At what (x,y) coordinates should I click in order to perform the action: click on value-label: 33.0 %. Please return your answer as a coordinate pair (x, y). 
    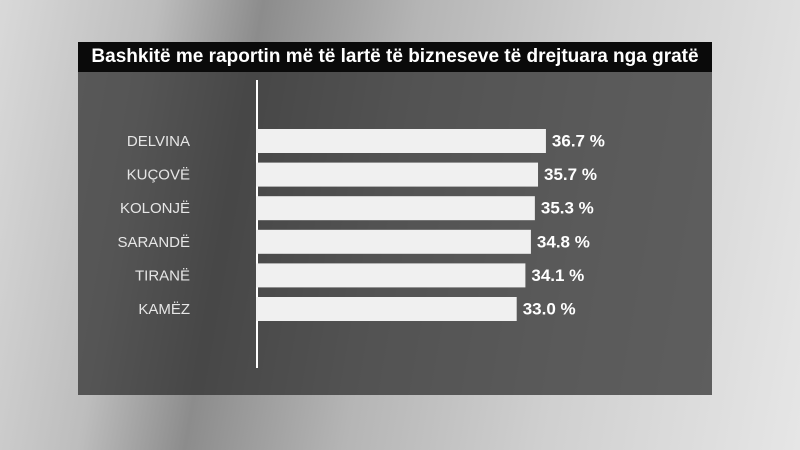
    Looking at the image, I should click on (549, 308).